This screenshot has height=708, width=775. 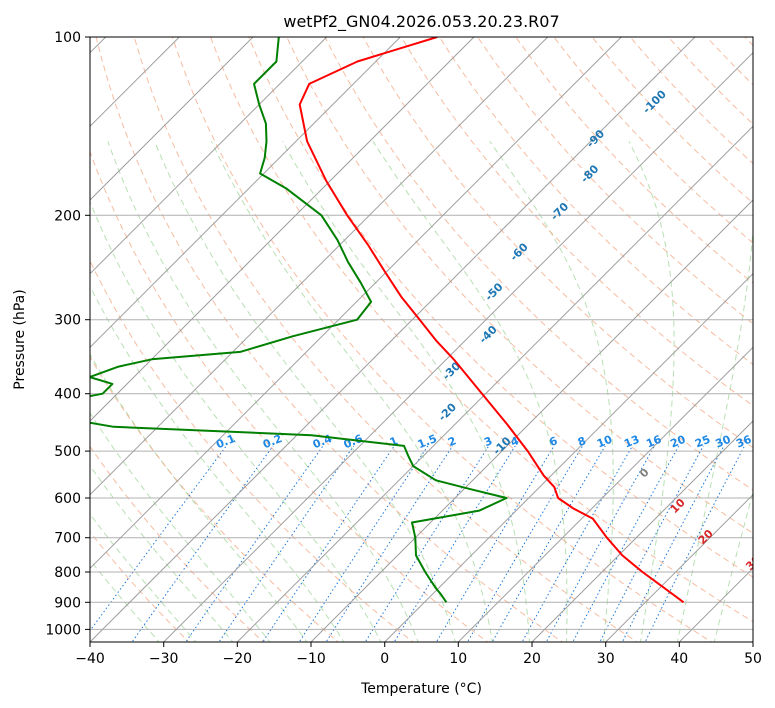 What do you see at coordinates (20, 339) in the screenshot?
I see `y-axis-title: Pressure (hPa)` at bounding box center [20, 339].